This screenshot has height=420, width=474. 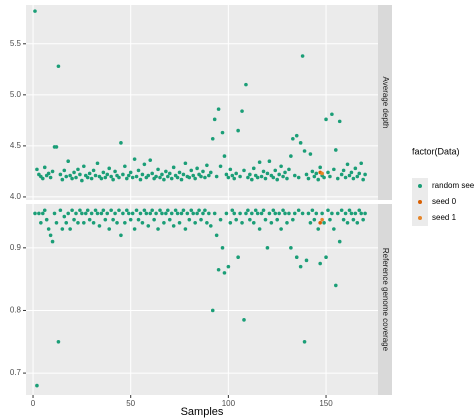 What do you see at coordinates (444, 201) in the screenshot?
I see `legend-label: seed 0` at bounding box center [444, 201].